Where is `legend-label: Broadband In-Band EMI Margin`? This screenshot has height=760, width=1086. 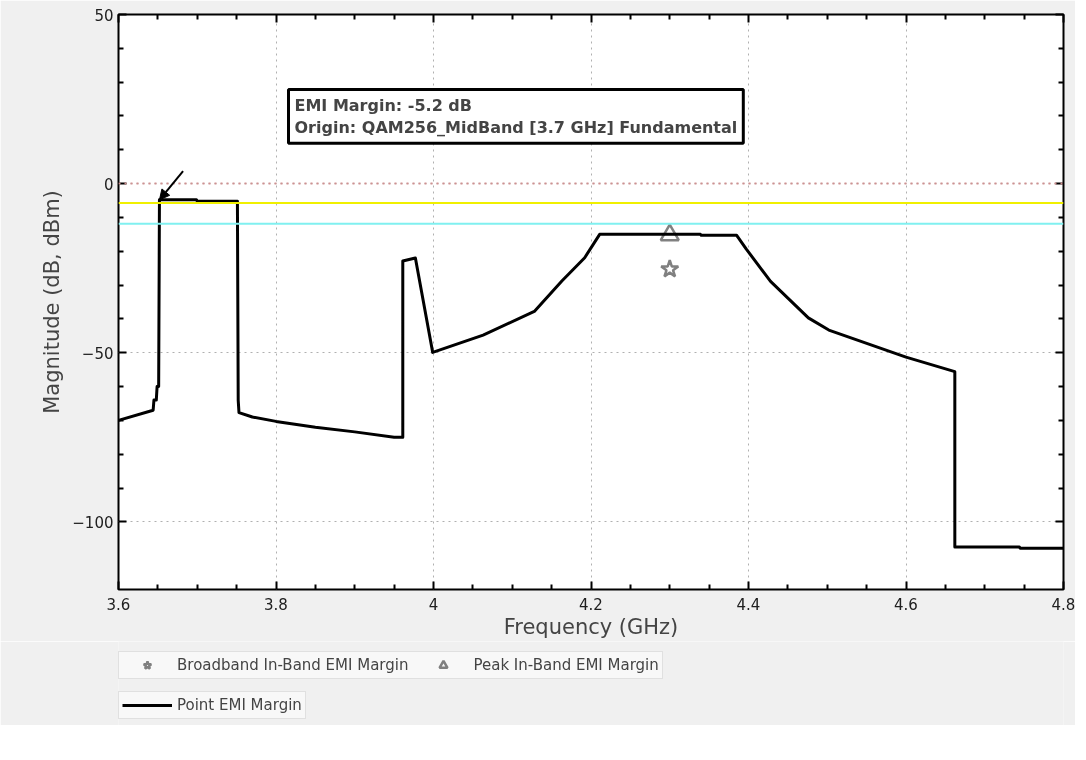 legend-label: Broadband In-Band EMI Margin is located at coordinates (293, 665).